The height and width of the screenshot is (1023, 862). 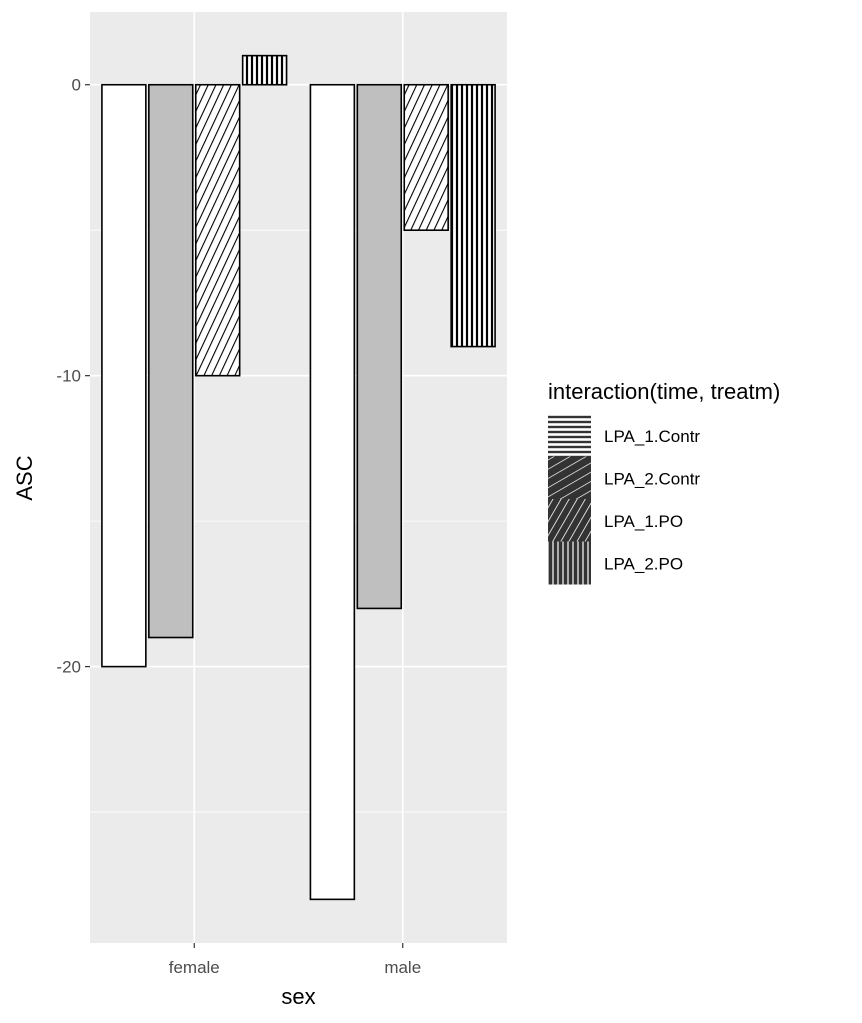 I want to click on y-tick-label: -20, so click(x=68, y=667).